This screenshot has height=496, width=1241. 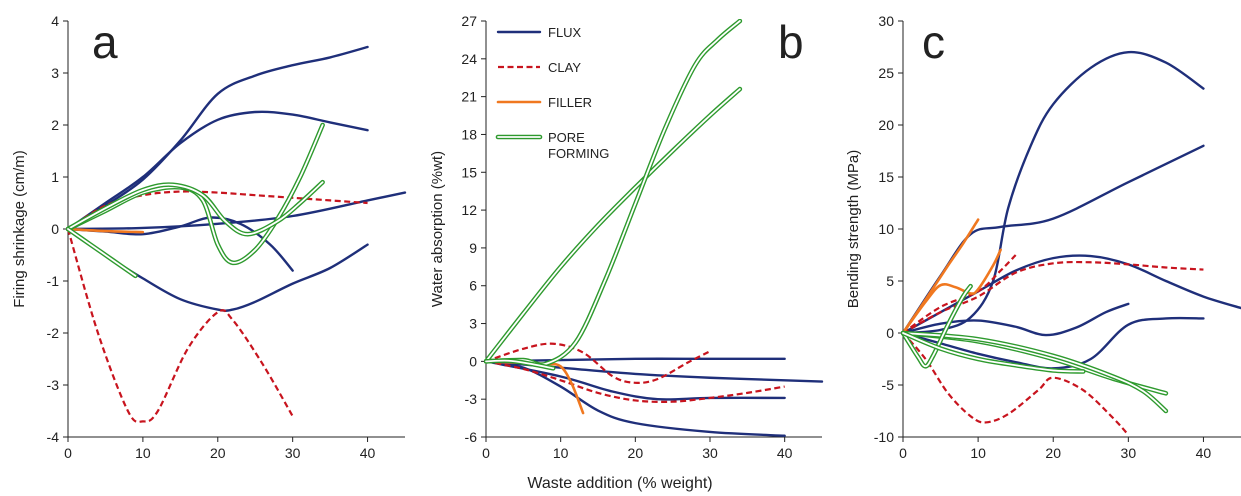 What do you see at coordinates (933, 42) in the screenshot?
I see `panel-letter-c: c` at bounding box center [933, 42].